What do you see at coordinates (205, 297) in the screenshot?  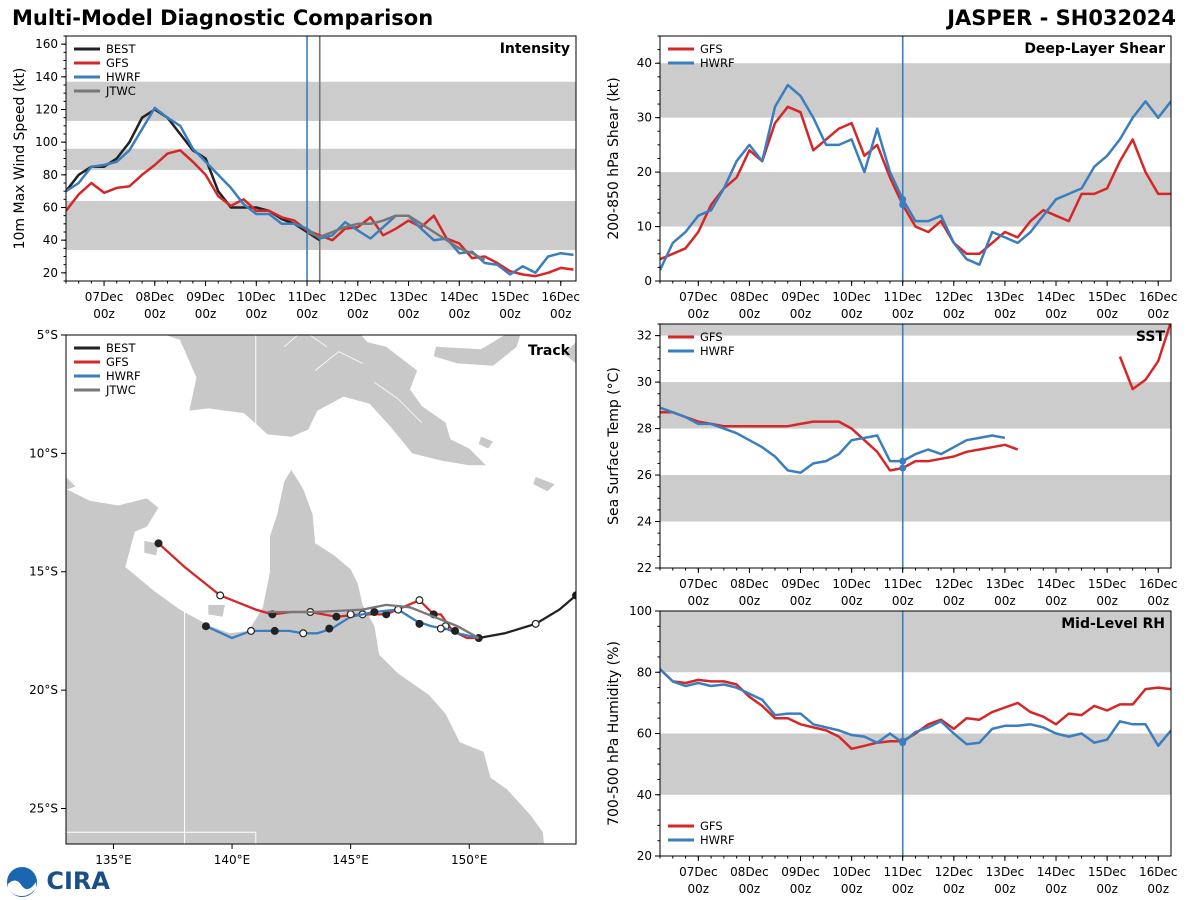 I see `intensity-x-tick-label-date: 09Dec` at bounding box center [205, 297].